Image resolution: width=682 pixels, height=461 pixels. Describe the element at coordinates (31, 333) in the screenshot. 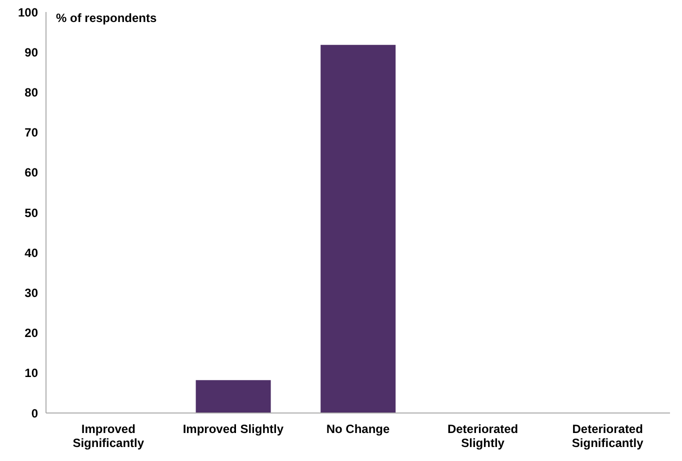

I see `y-tick-label: 20` at that location.